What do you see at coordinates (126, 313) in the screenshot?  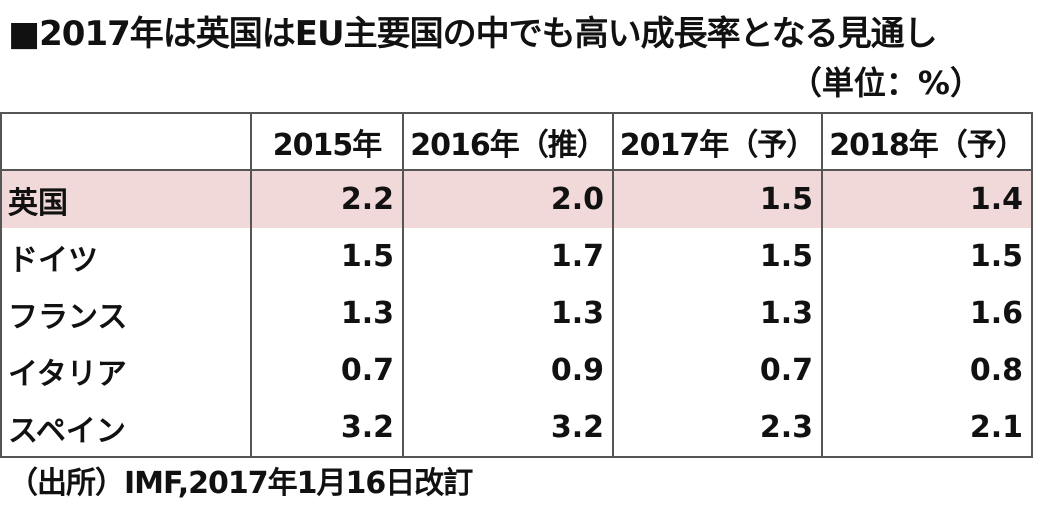 I see `row-label-france: フランス` at bounding box center [126, 313].